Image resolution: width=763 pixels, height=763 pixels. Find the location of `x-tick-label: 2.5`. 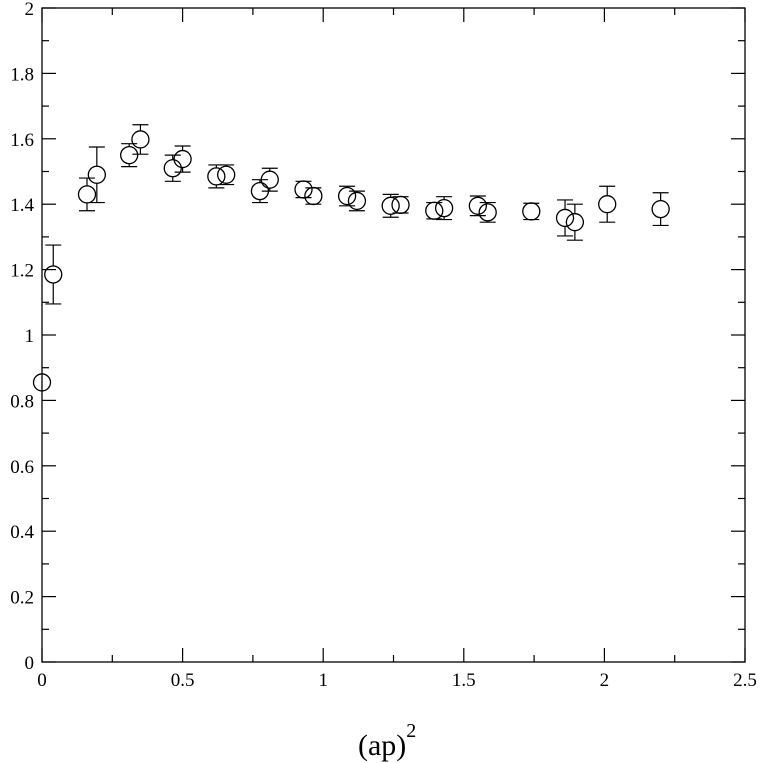

x-tick-label: 2.5 is located at coordinates (745, 680).